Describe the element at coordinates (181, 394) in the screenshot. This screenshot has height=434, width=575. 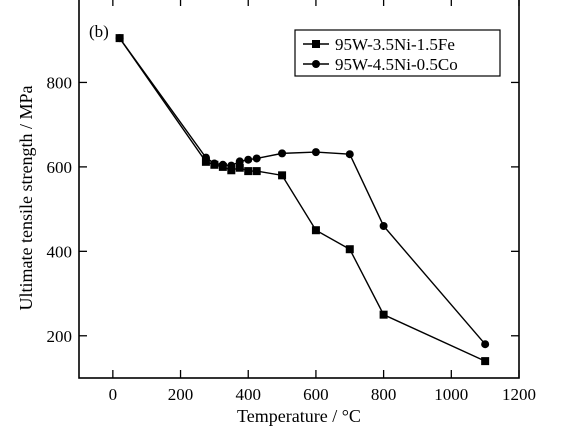
I see `x-tick-label: 200` at that location.